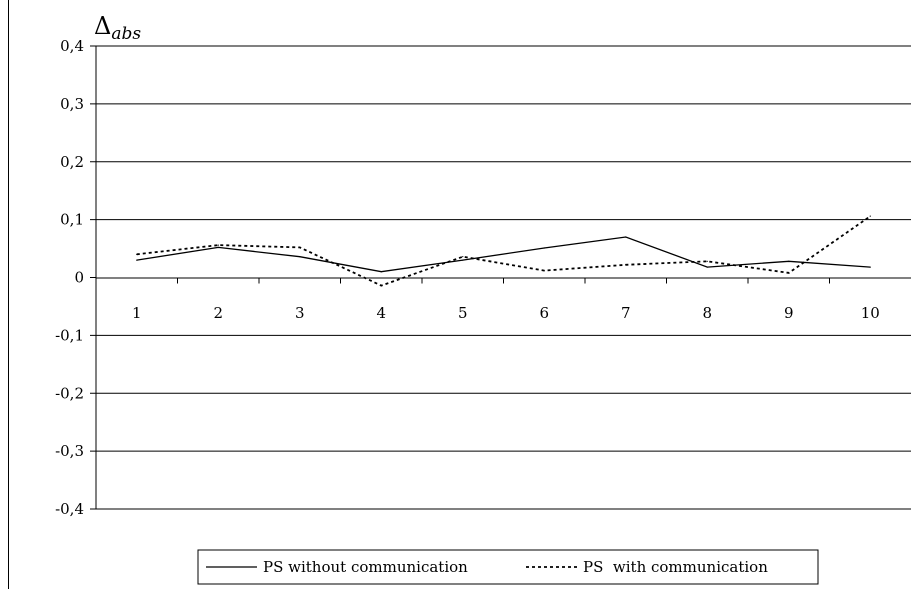 The height and width of the screenshot is (589, 915). Describe the element at coordinates (506, 313) in the screenshot. I see `x-tick-labels: 1 2 3 4 5 6 7 8 9 10` at that location.